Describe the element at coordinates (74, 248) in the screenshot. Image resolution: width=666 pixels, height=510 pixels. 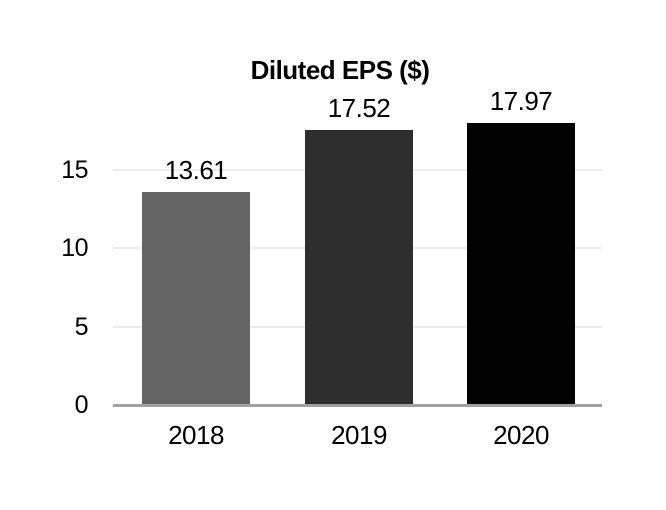
I see `y-axis-tick-label-10: 10` at that location.